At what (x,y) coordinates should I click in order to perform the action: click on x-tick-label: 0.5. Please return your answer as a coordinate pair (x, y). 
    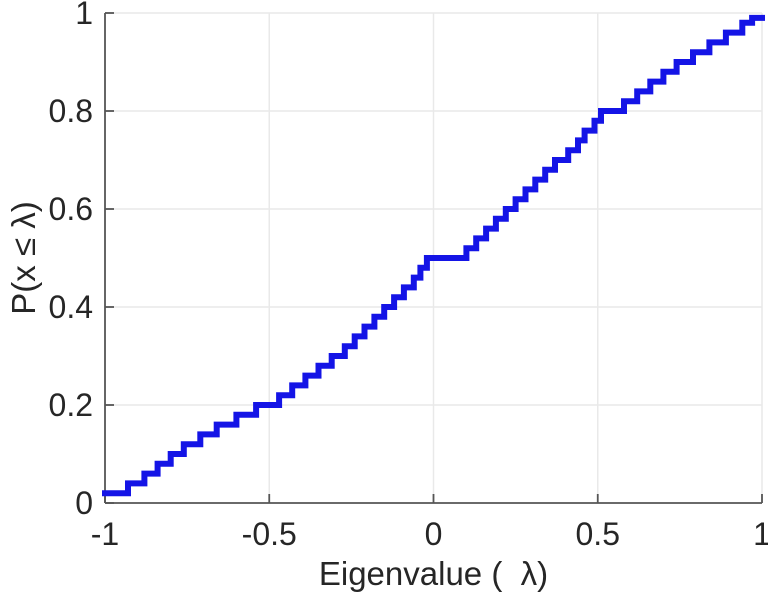
    Looking at the image, I should click on (598, 534).